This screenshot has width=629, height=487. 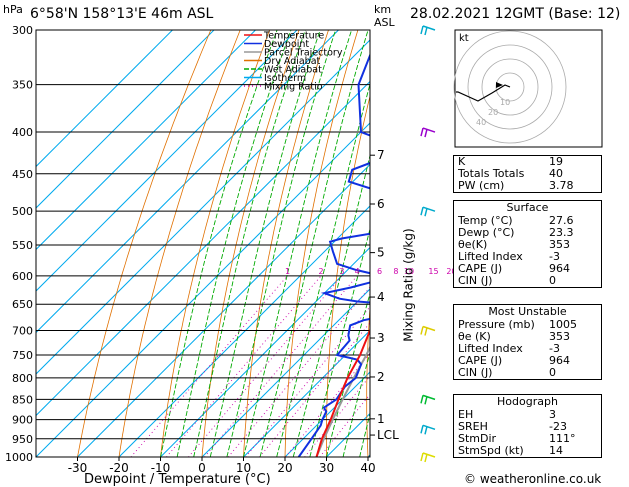 What do you see at coordinates (381, 297) in the screenshot?
I see `height-km-label: 4` at bounding box center [381, 297].